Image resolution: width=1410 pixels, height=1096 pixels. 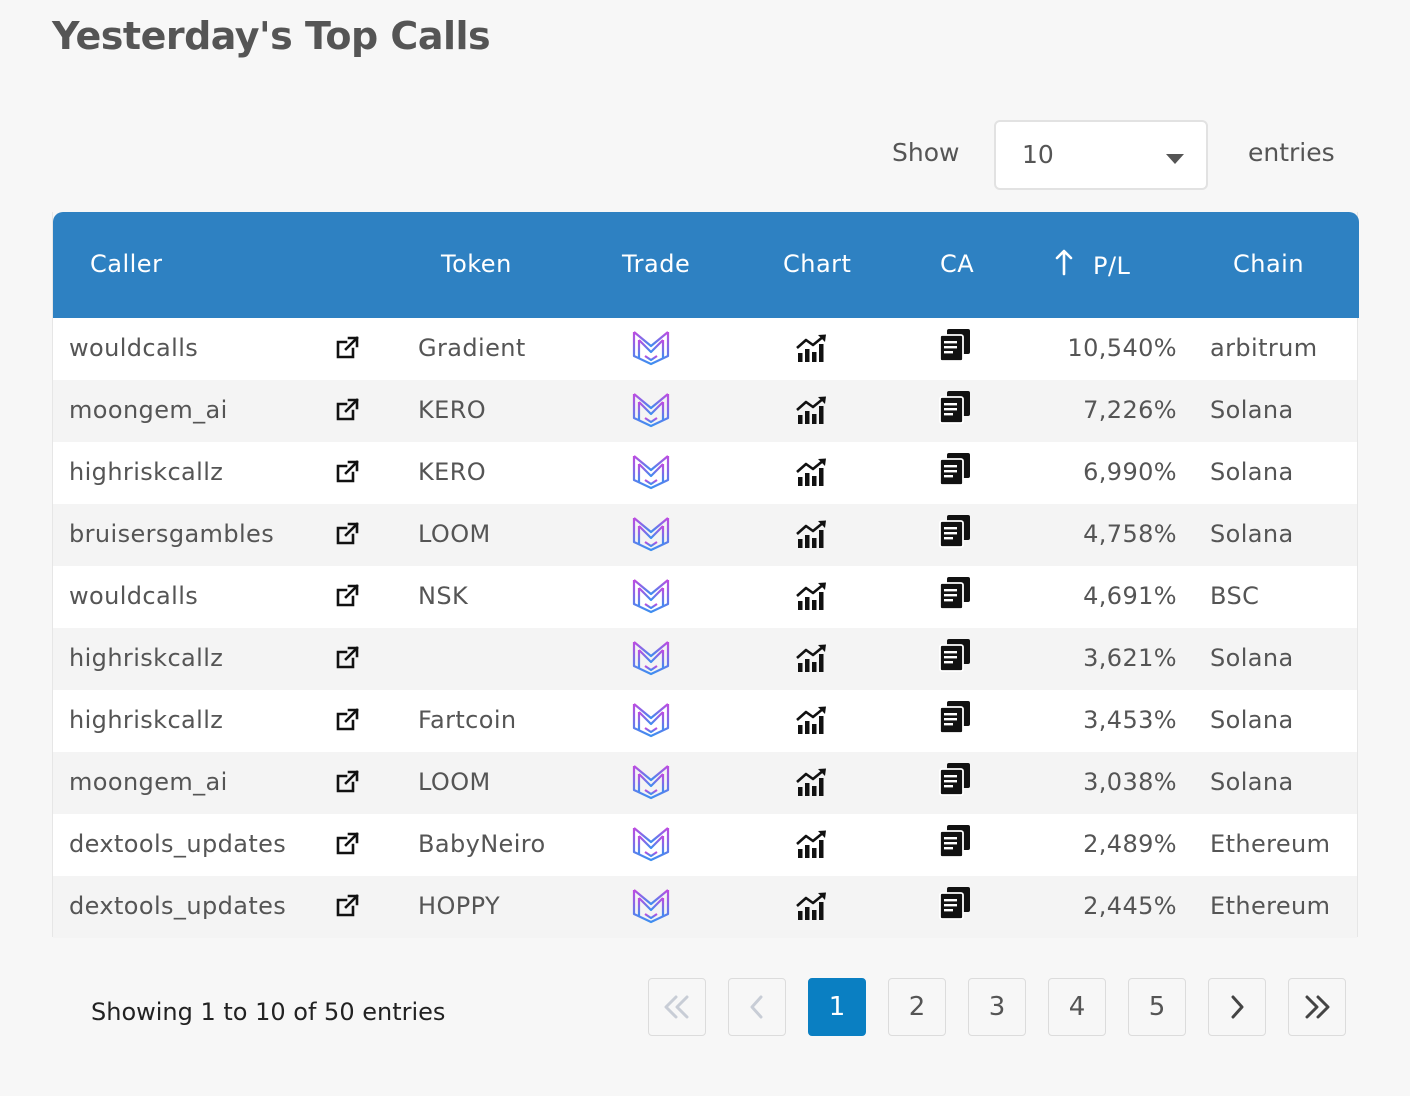 I want to click on page-title: Yesterday's Top Calls, so click(x=271, y=36).